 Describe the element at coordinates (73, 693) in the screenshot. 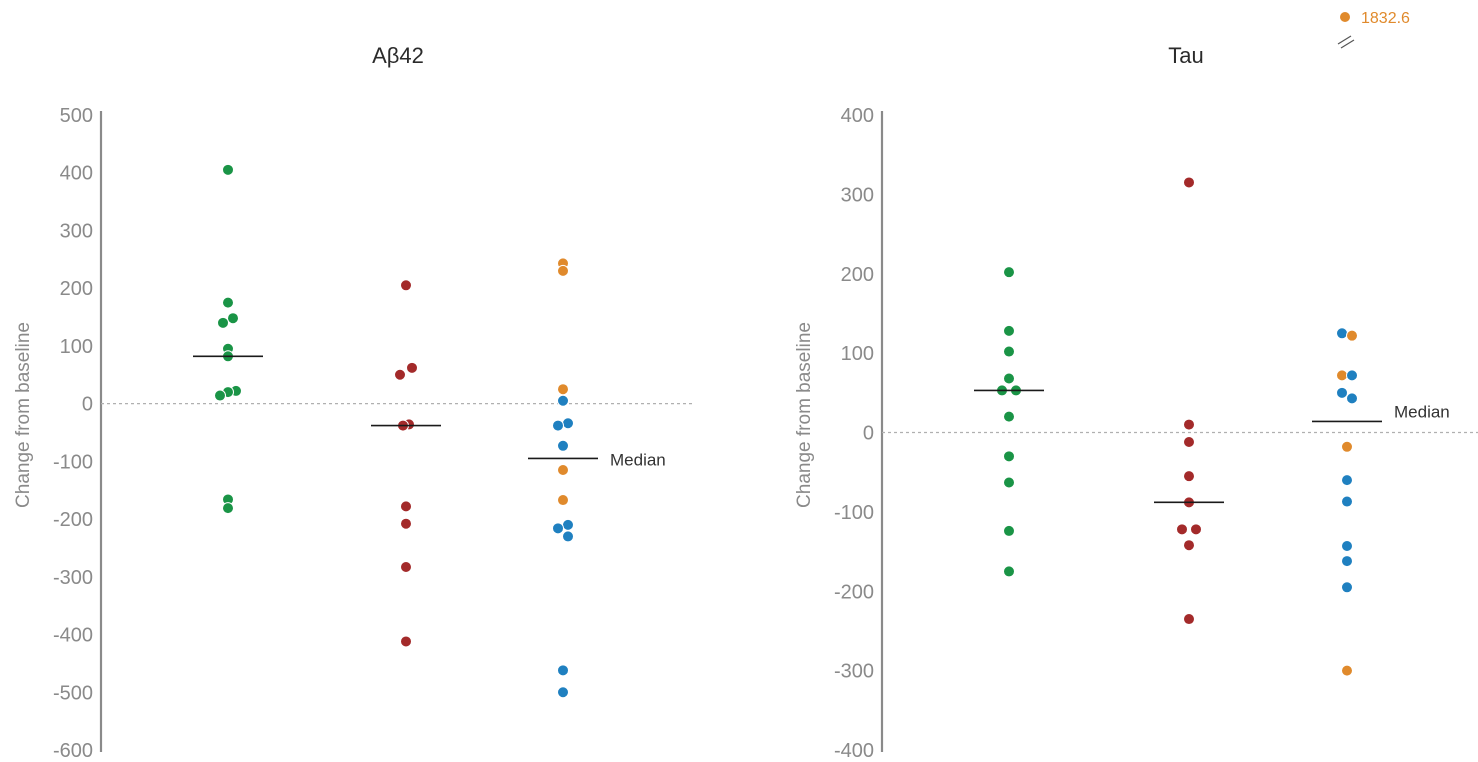

I see `y-tick-label: -500` at that location.